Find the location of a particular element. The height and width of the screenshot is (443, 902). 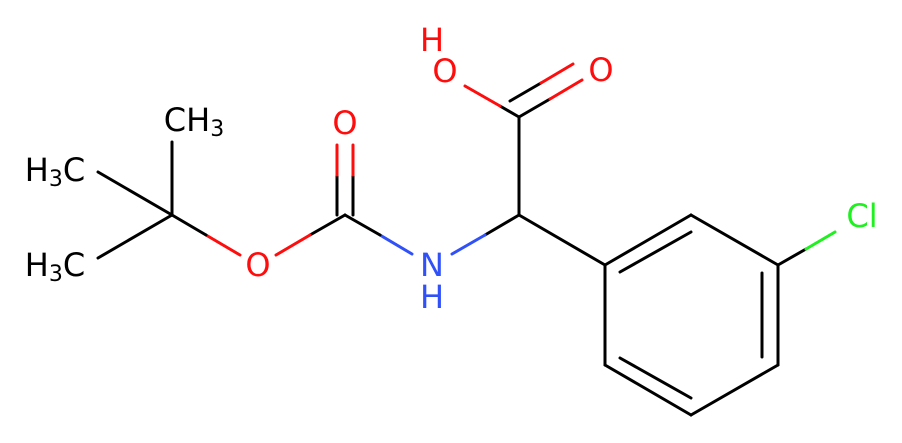

atom-symbol: Cl is located at coordinates (861, 216).